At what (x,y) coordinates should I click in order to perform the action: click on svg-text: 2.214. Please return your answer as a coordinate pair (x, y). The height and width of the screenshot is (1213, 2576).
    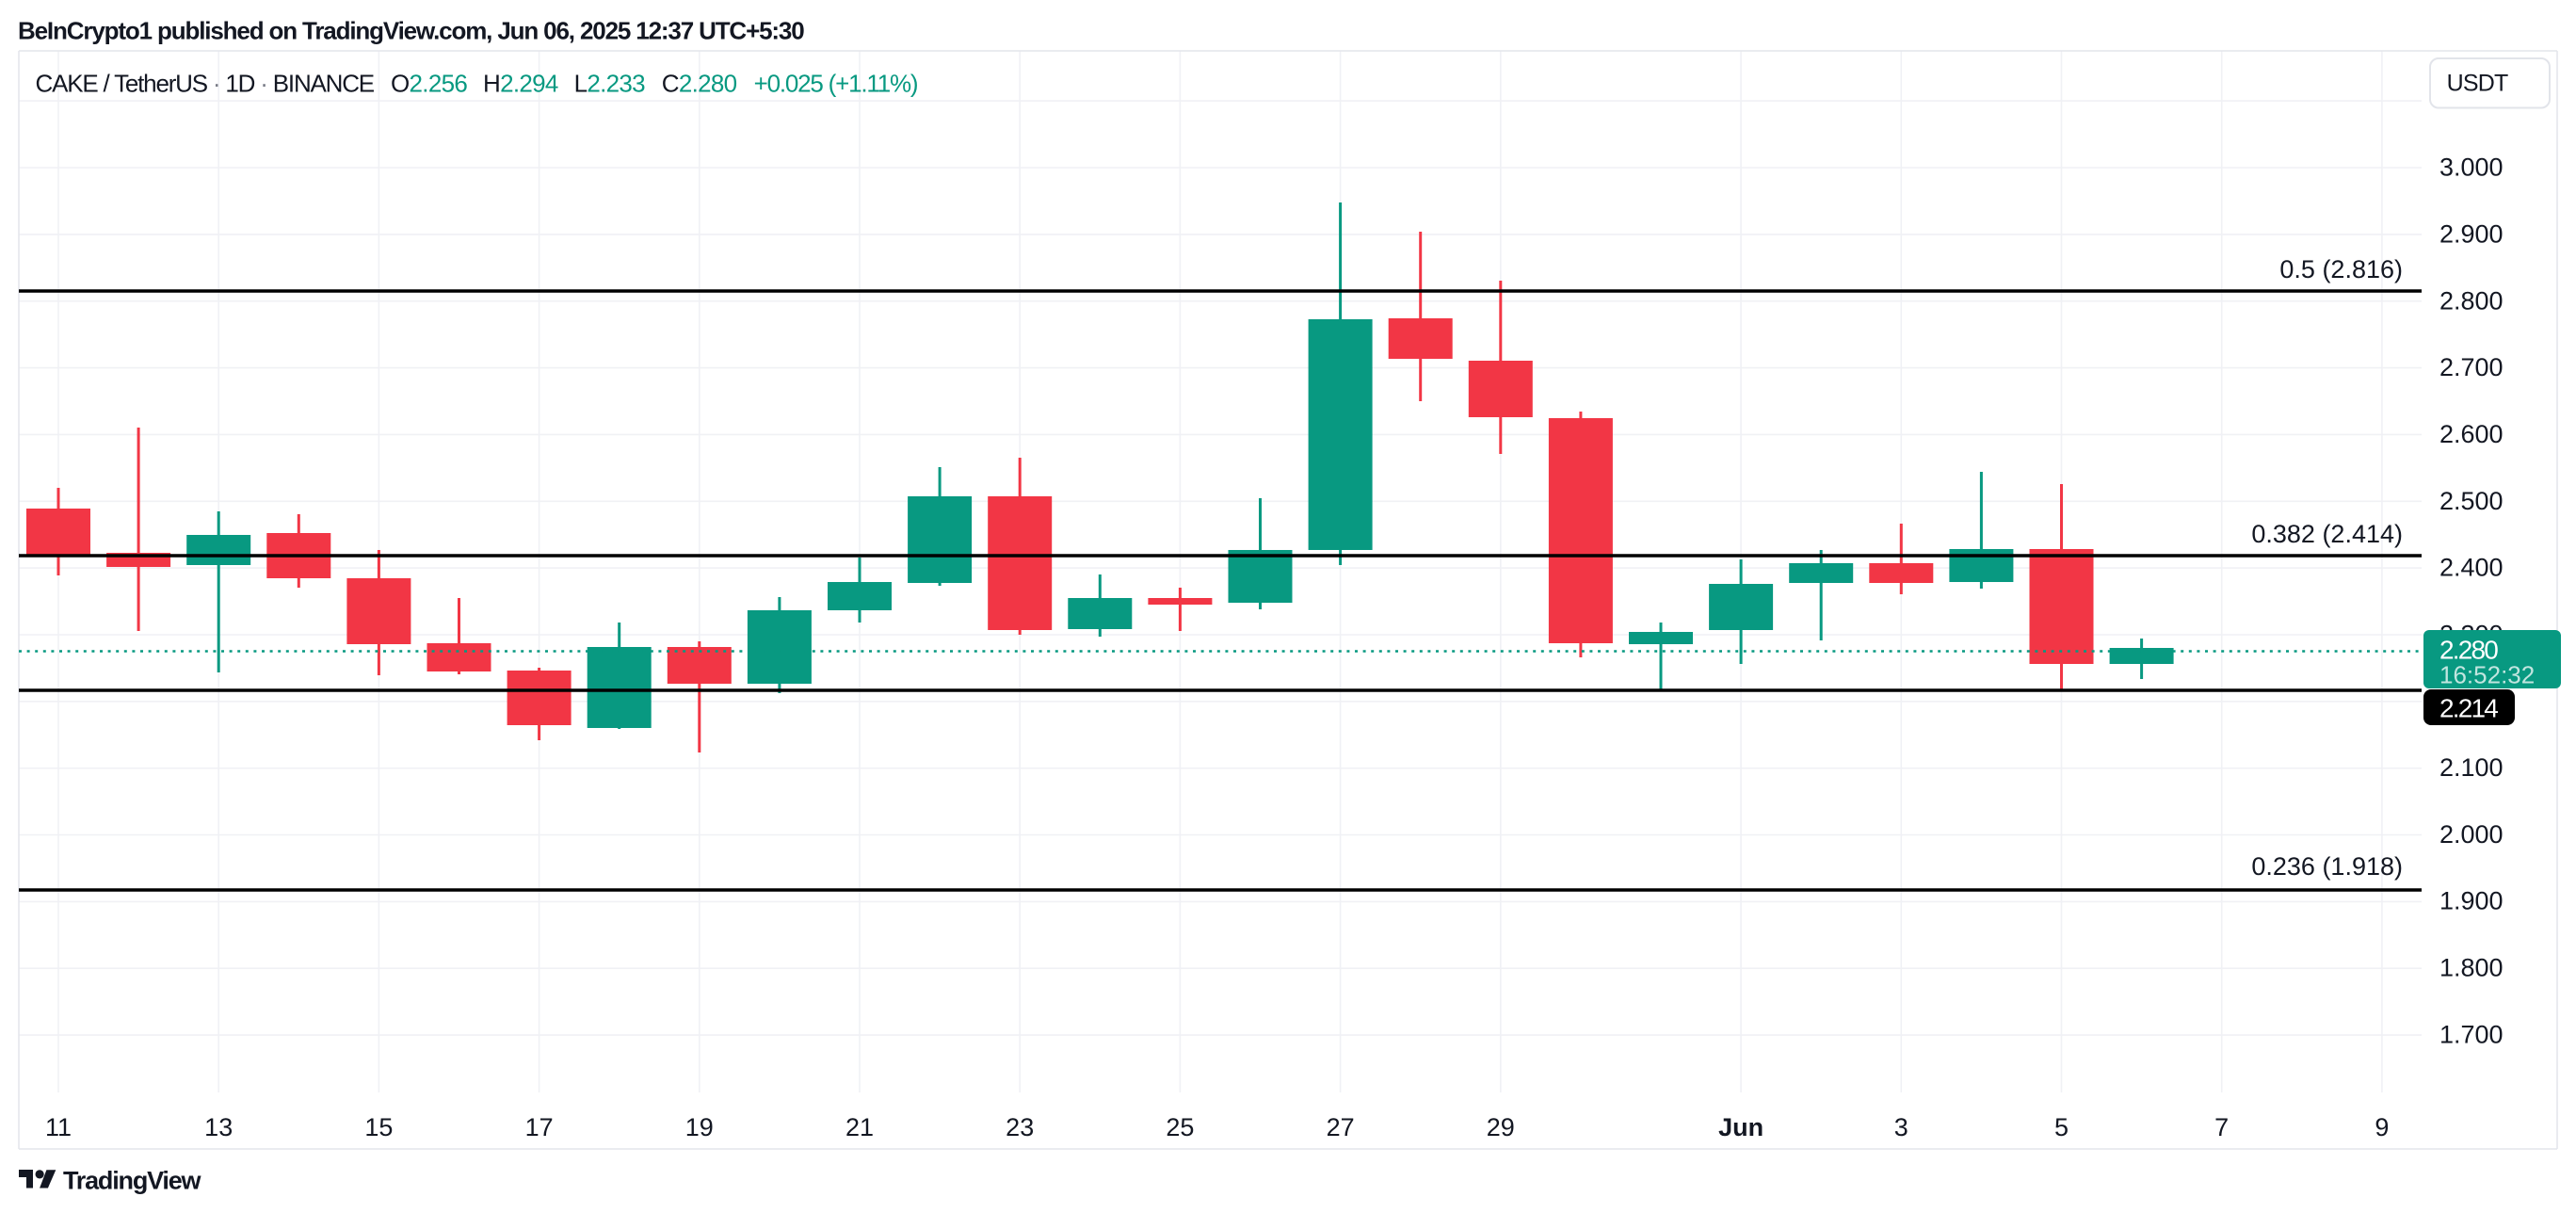
    Looking at the image, I should click on (2468, 709).